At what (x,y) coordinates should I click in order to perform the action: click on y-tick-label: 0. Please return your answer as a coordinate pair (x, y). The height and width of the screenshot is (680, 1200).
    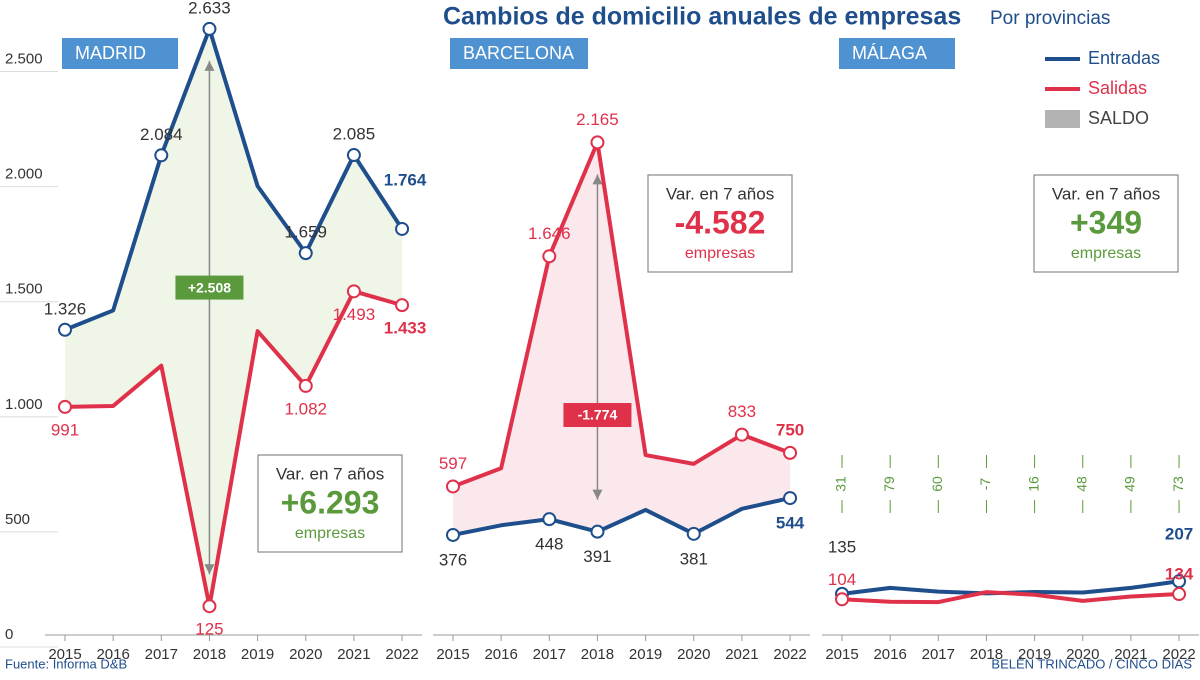
    Looking at the image, I should click on (9, 634).